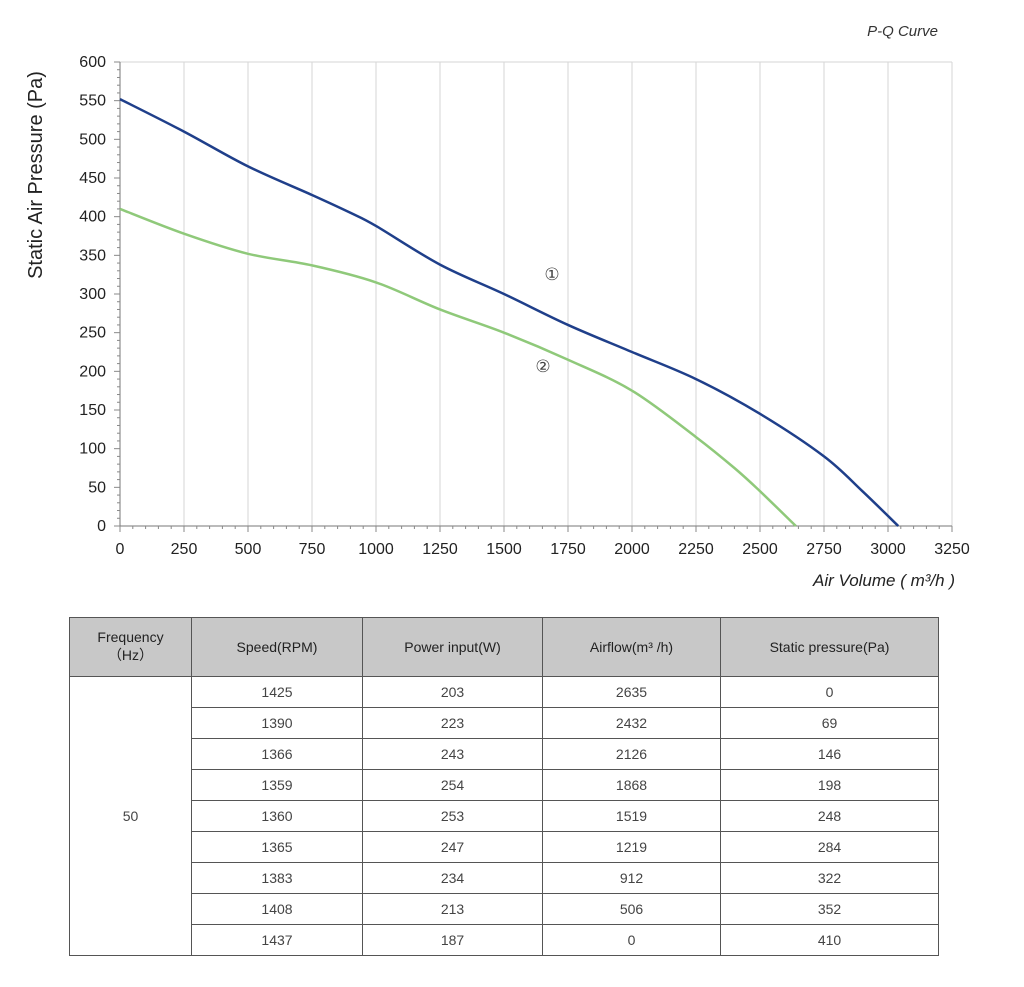  I want to click on x-tick-label: 1250, so click(440, 549).